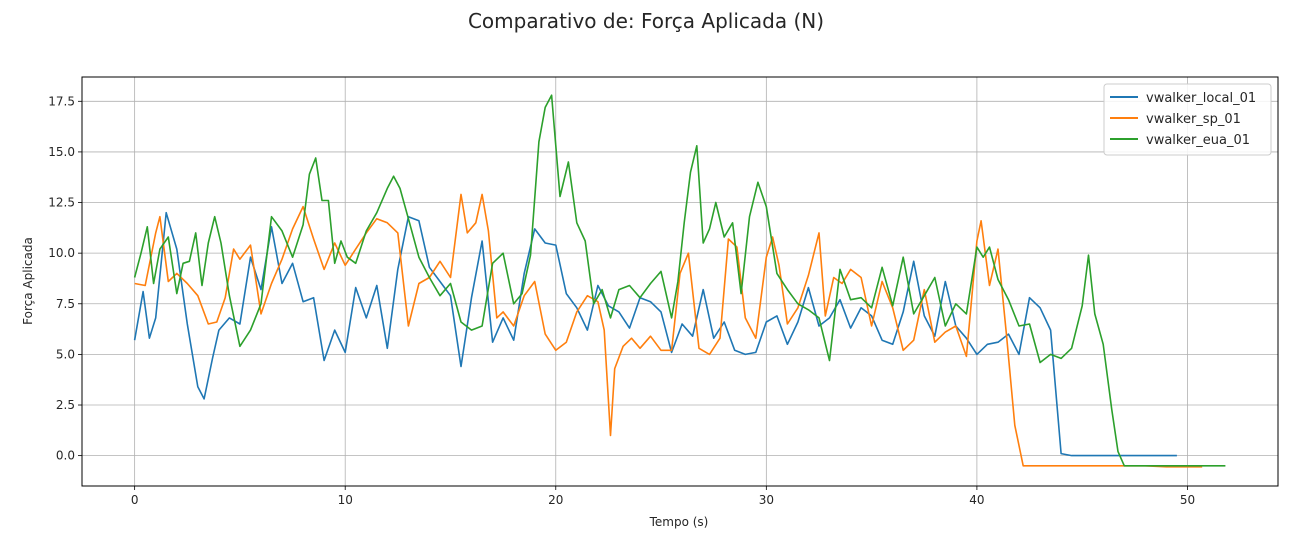 Image resolution: width=1294 pixels, height=557 pixels. What do you see at coordinates (1201, 98) in the screenshot?
I see `legend-label: vwalker_local_01` at bounding box center [1201, 98].